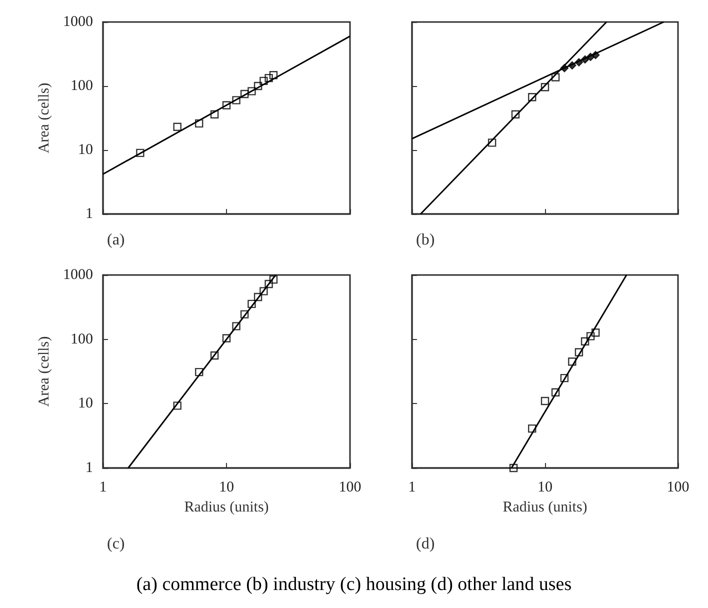 The image size is (708, 608). Describe the element at coordinates (354, 585) in the screenshot. I see `text: (a) commerce (b) industry (c) housing (d) other land uses` at that location.